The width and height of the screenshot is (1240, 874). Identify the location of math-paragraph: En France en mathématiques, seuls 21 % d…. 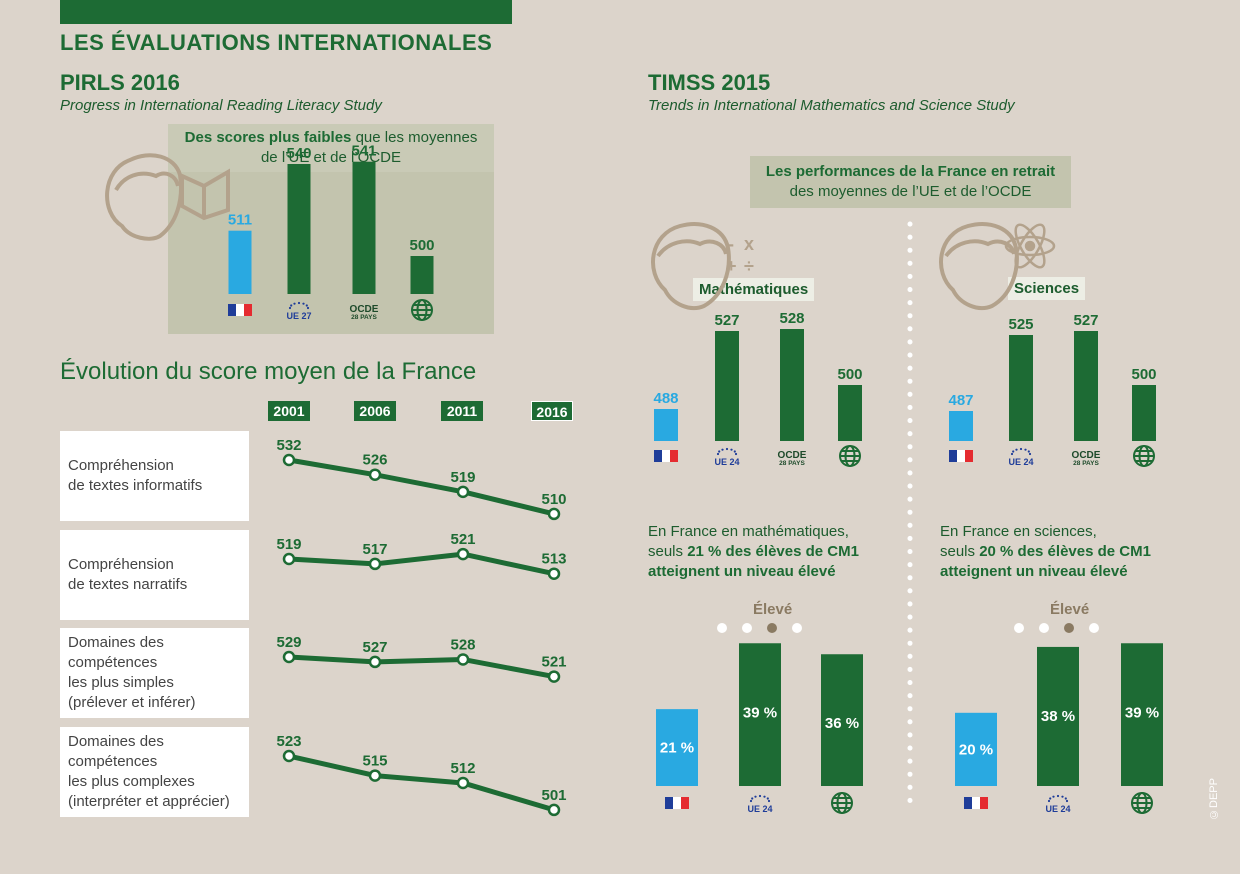
(753, 552).